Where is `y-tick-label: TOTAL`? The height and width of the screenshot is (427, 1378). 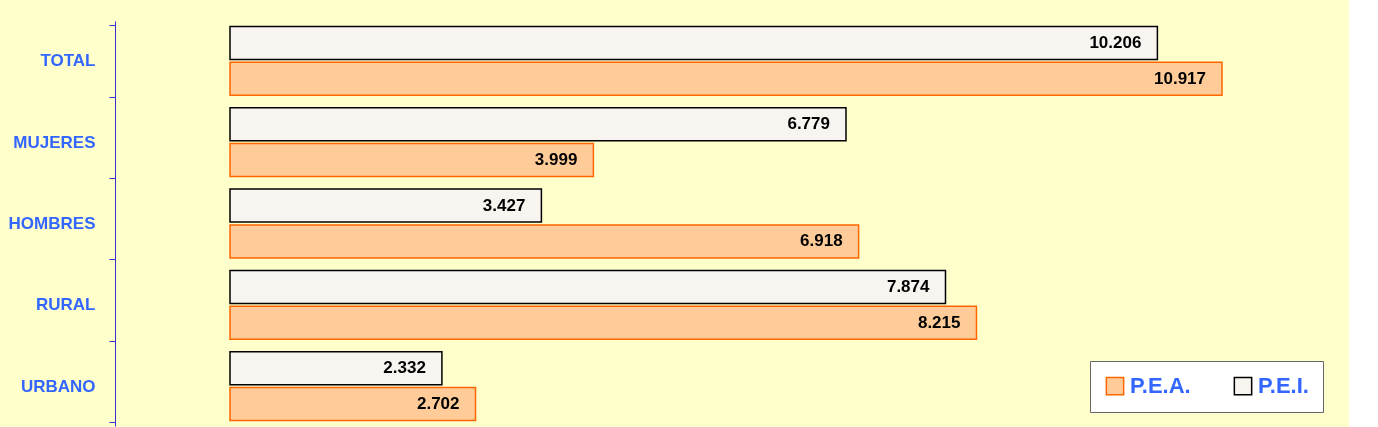 y-tick-label: TOTAL is located at coordinates (68, 61).